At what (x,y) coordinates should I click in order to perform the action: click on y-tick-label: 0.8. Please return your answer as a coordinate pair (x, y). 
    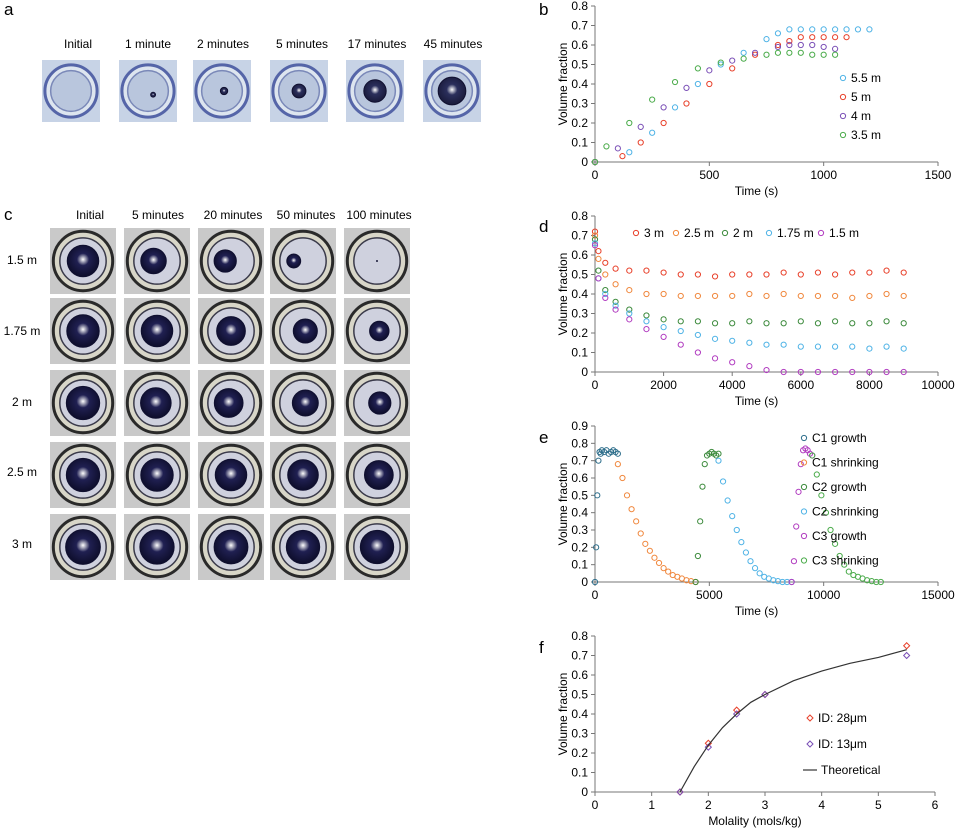
    Looking at the image, I should click on (579, 636).